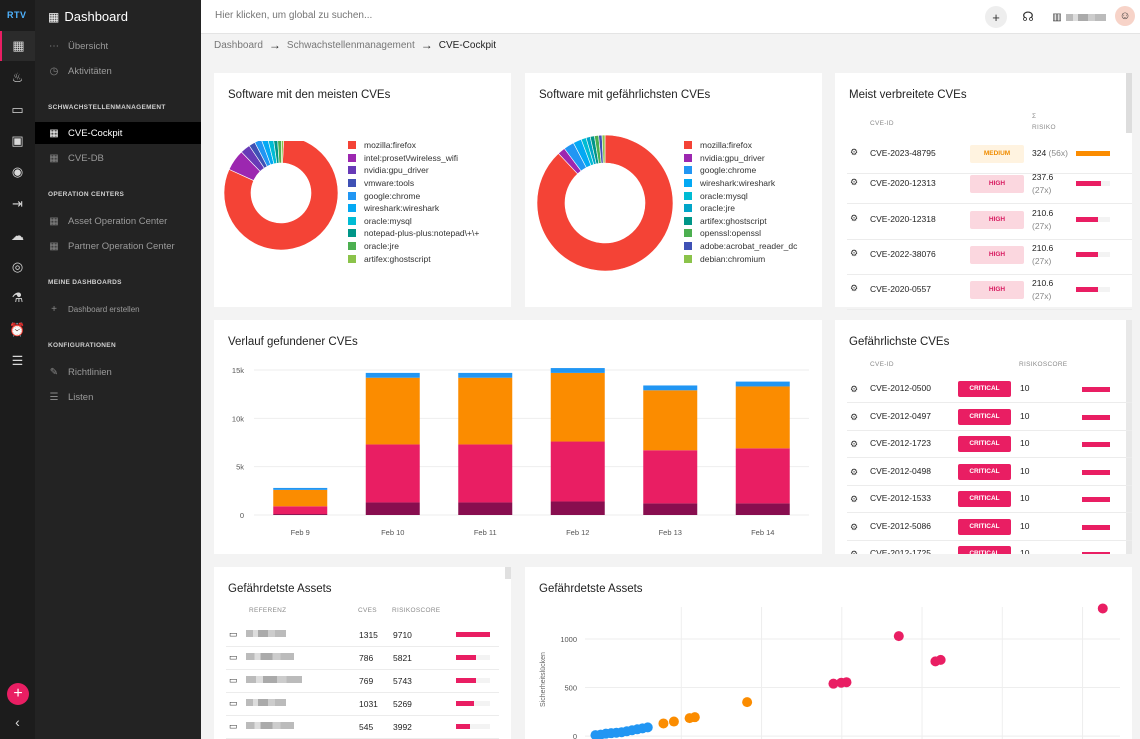 The image size is (1140, 739). Describe the element at coordinates (989, 187) in the screenshot. I see `table-row: ⚙ CVE-2020-12313 HIGH 237.6 (27x)` at that location.